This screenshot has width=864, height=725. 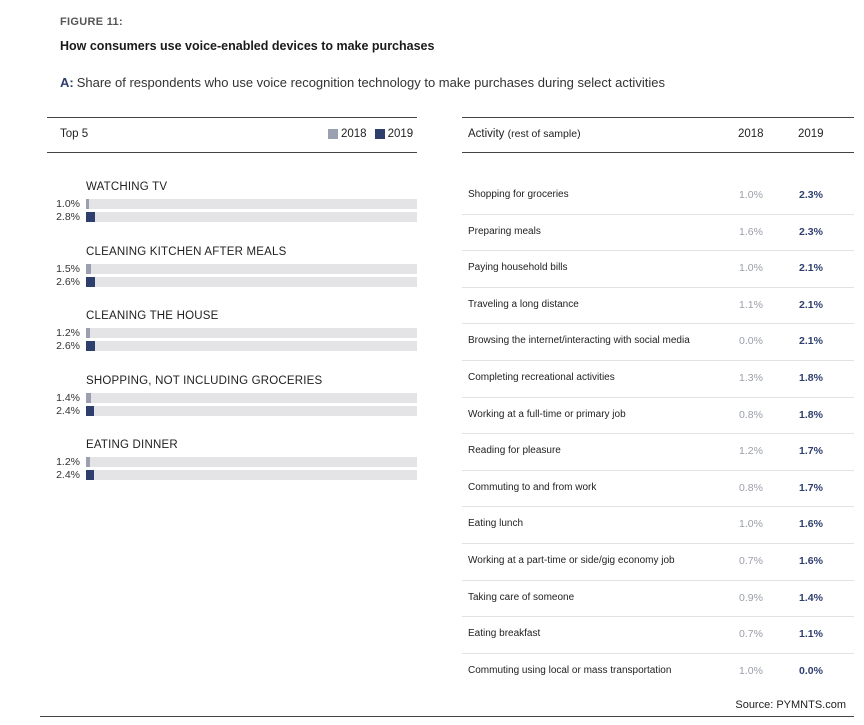 What do you see at coordinates (751, 634) in the screenshot?
I see `table-cell-2018: 0.7%` at bounding box center [751, 634].